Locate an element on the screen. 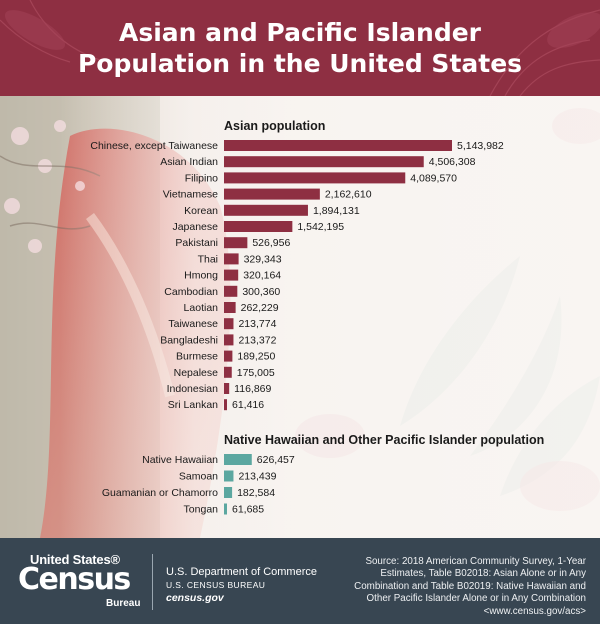  asian-section-title: Asian population is located at coordinates (274, 126).